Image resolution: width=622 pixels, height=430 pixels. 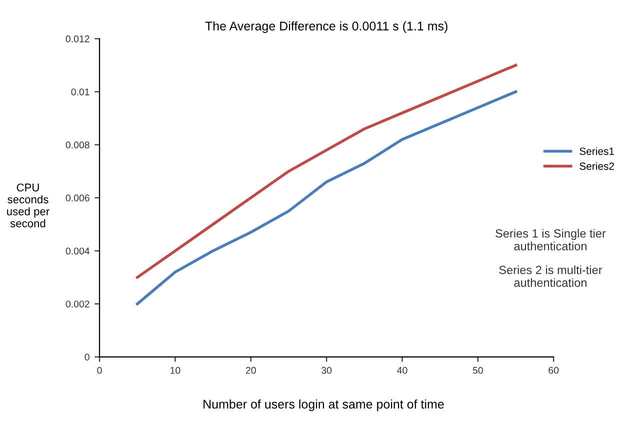 What do you see at coordinates (477, 370) in the screenshot?
I see `x-tick-label: 50` at bounding box center [477, 370].